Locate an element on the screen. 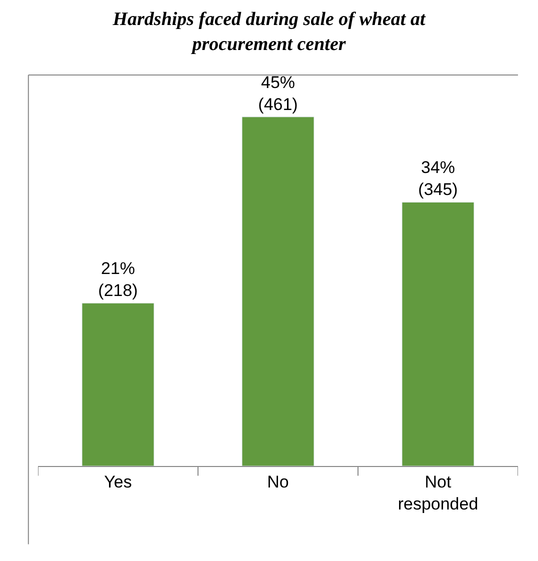 Image resolution: width=538 pixels, height=561 pixels. data-label: 45% (461) is located at coordinates (278, 93).